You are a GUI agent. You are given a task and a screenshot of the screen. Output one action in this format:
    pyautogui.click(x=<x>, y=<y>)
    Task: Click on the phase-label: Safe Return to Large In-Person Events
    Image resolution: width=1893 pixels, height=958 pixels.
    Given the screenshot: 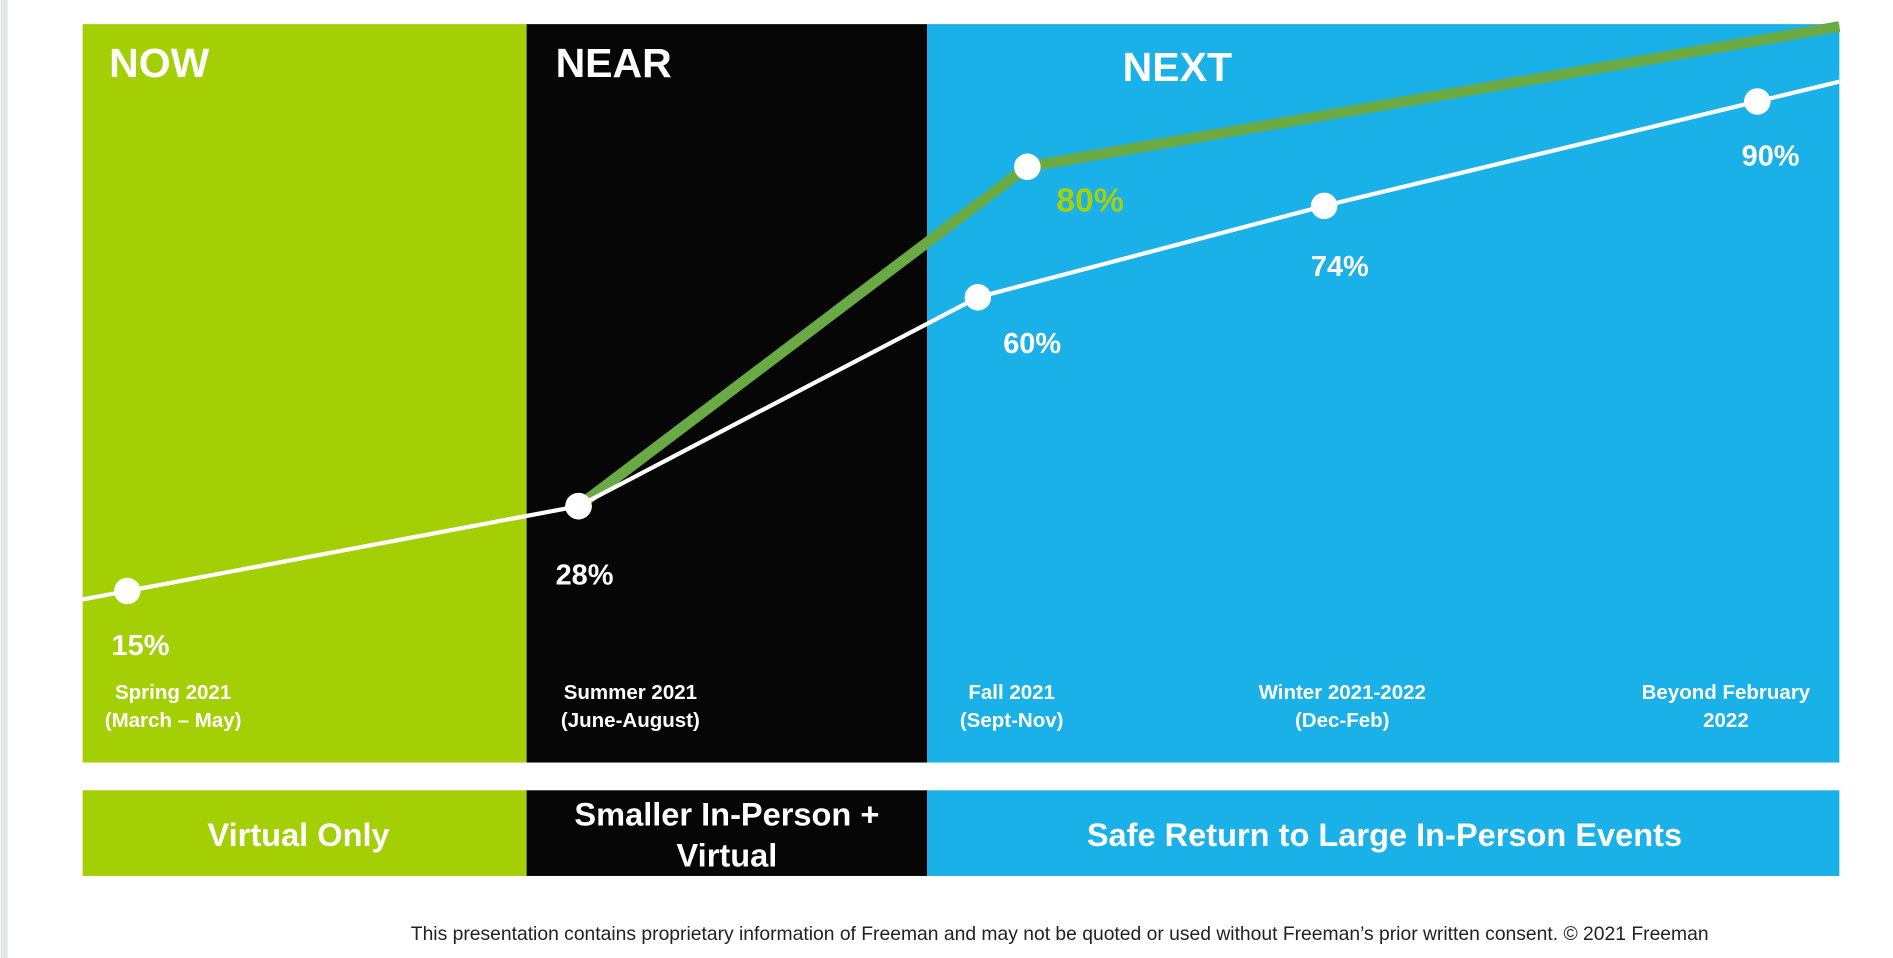 What is the action you would take?
    pyautogui.click(x=1384, y=835)
    